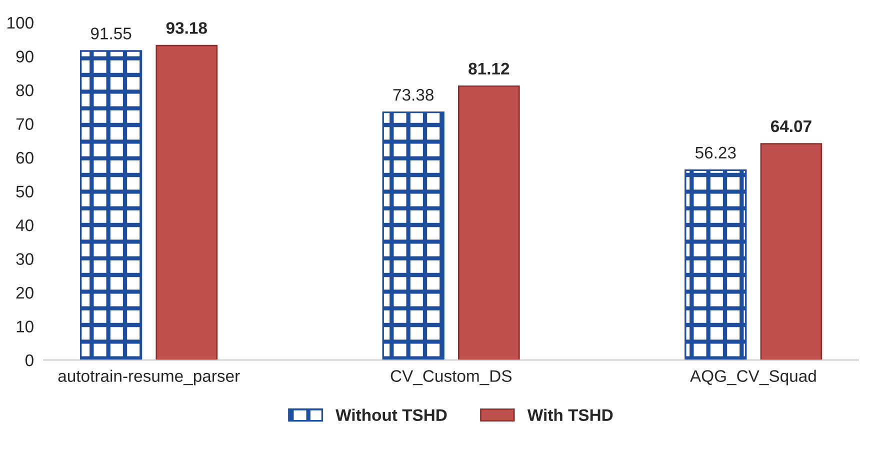 This screenshot has height=450, width=876. Describe the element at coordinates (25, 192) in the screenshot. I see `y-tick-label: 50` at that location.